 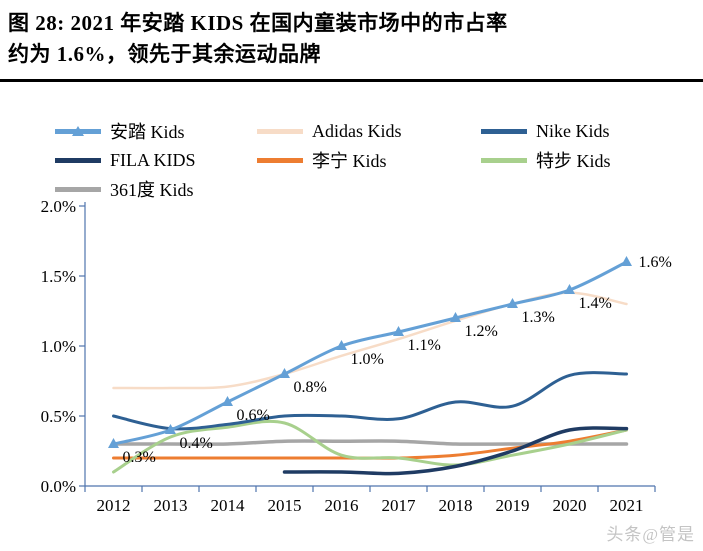 What do you see at coordinates (58, 276) in the screenshot?
I see `y-tick-label: 1.5%` at bounding box center [58, 276].